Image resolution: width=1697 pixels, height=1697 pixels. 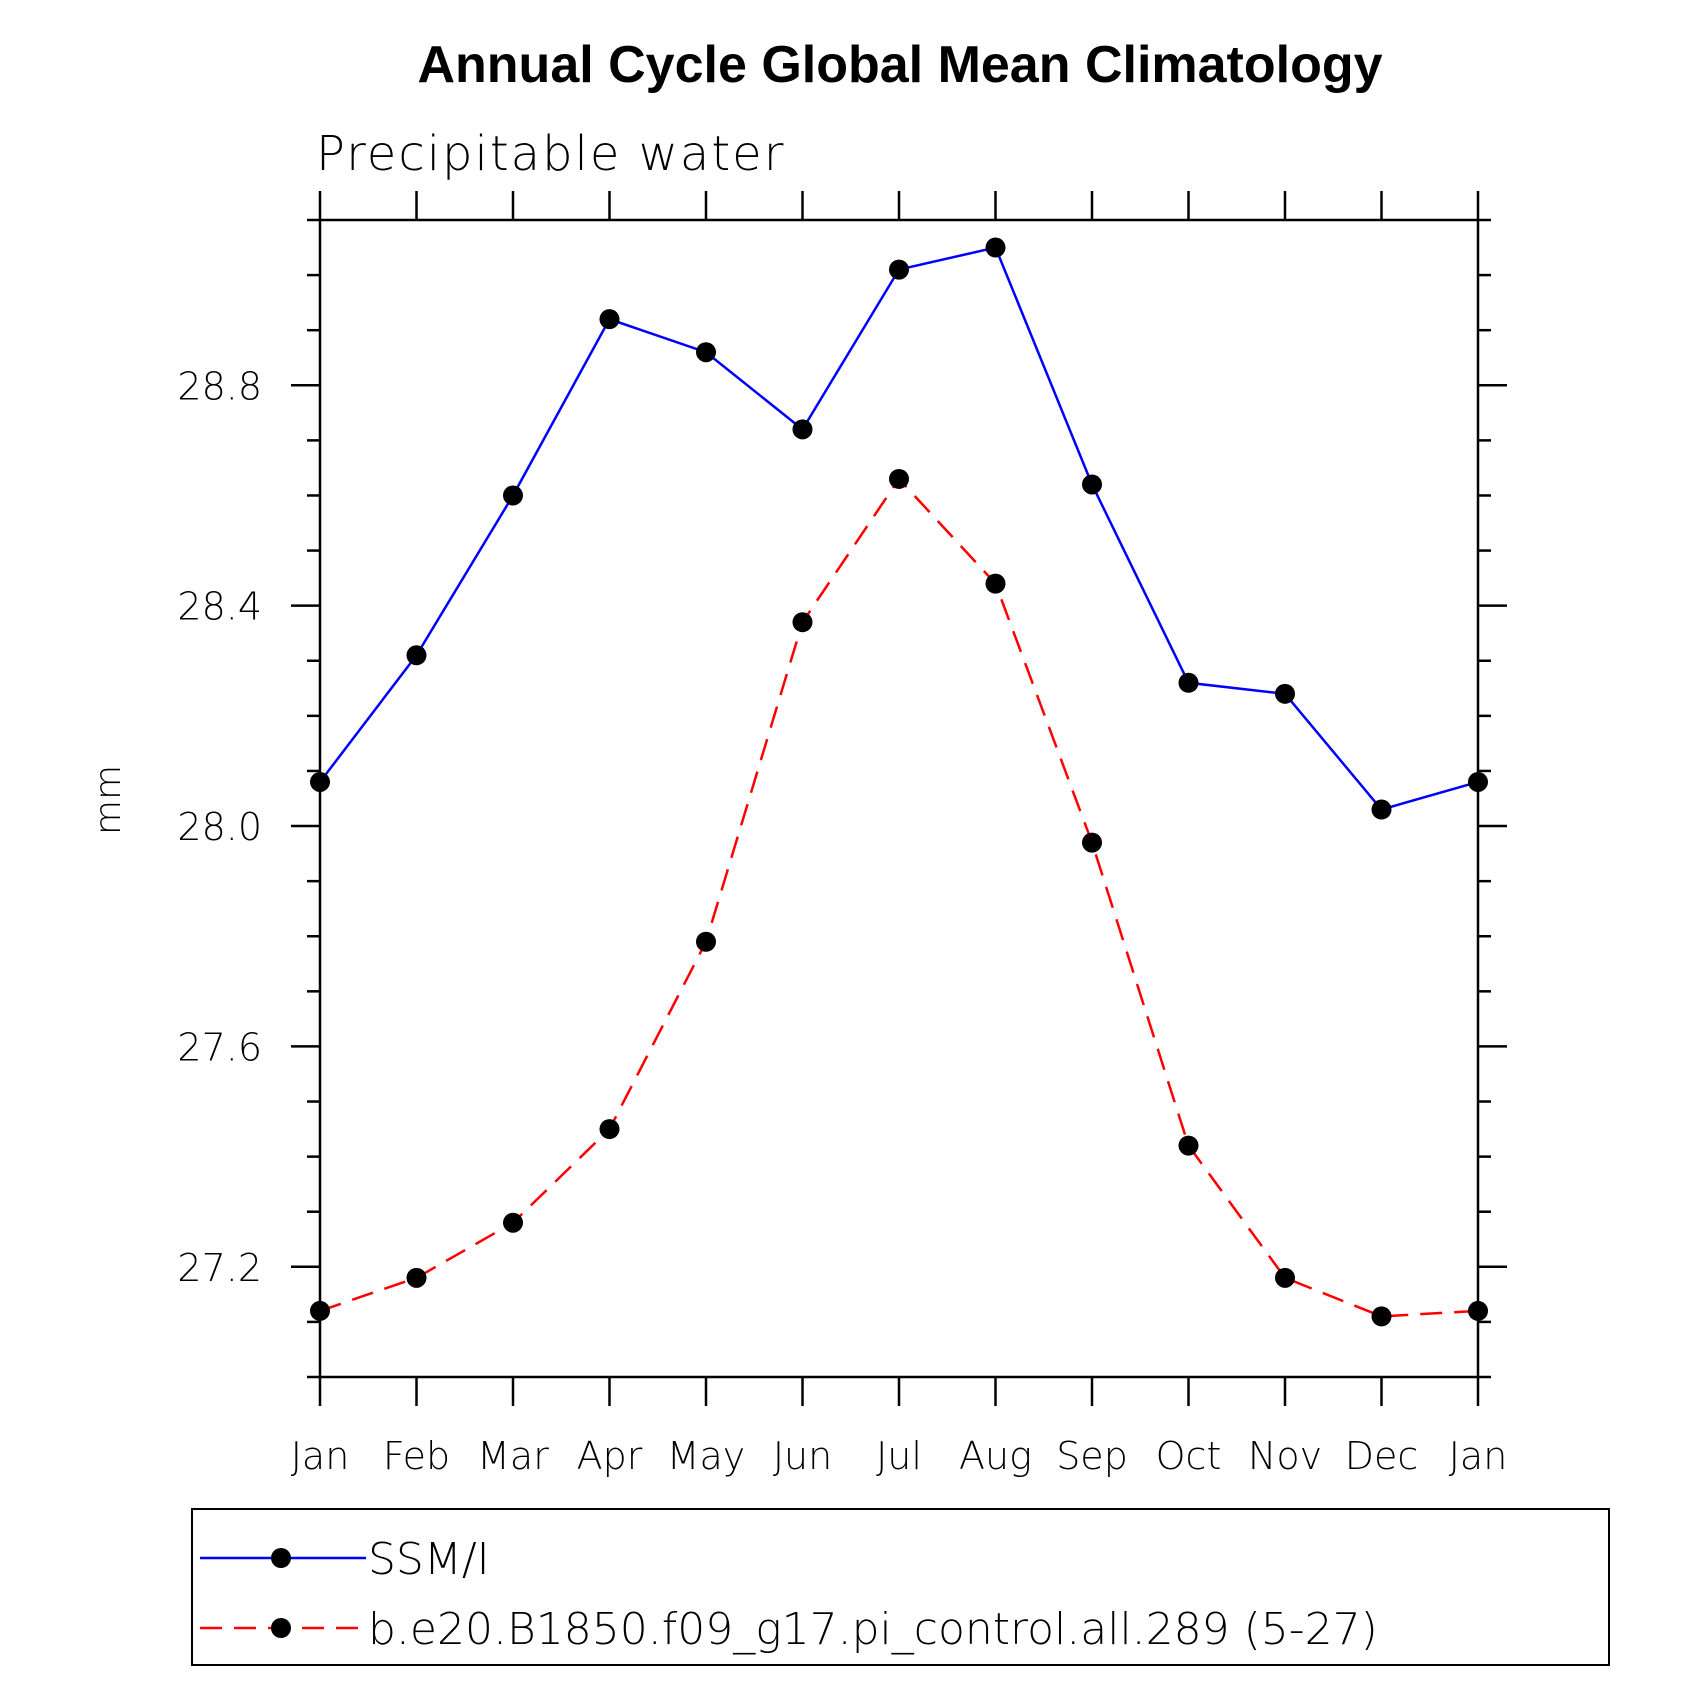 What do you see at coordinates (281, 1558) in the screenshot?
I see `legend-marker-ssmi` at bounding box center [281, 1558].